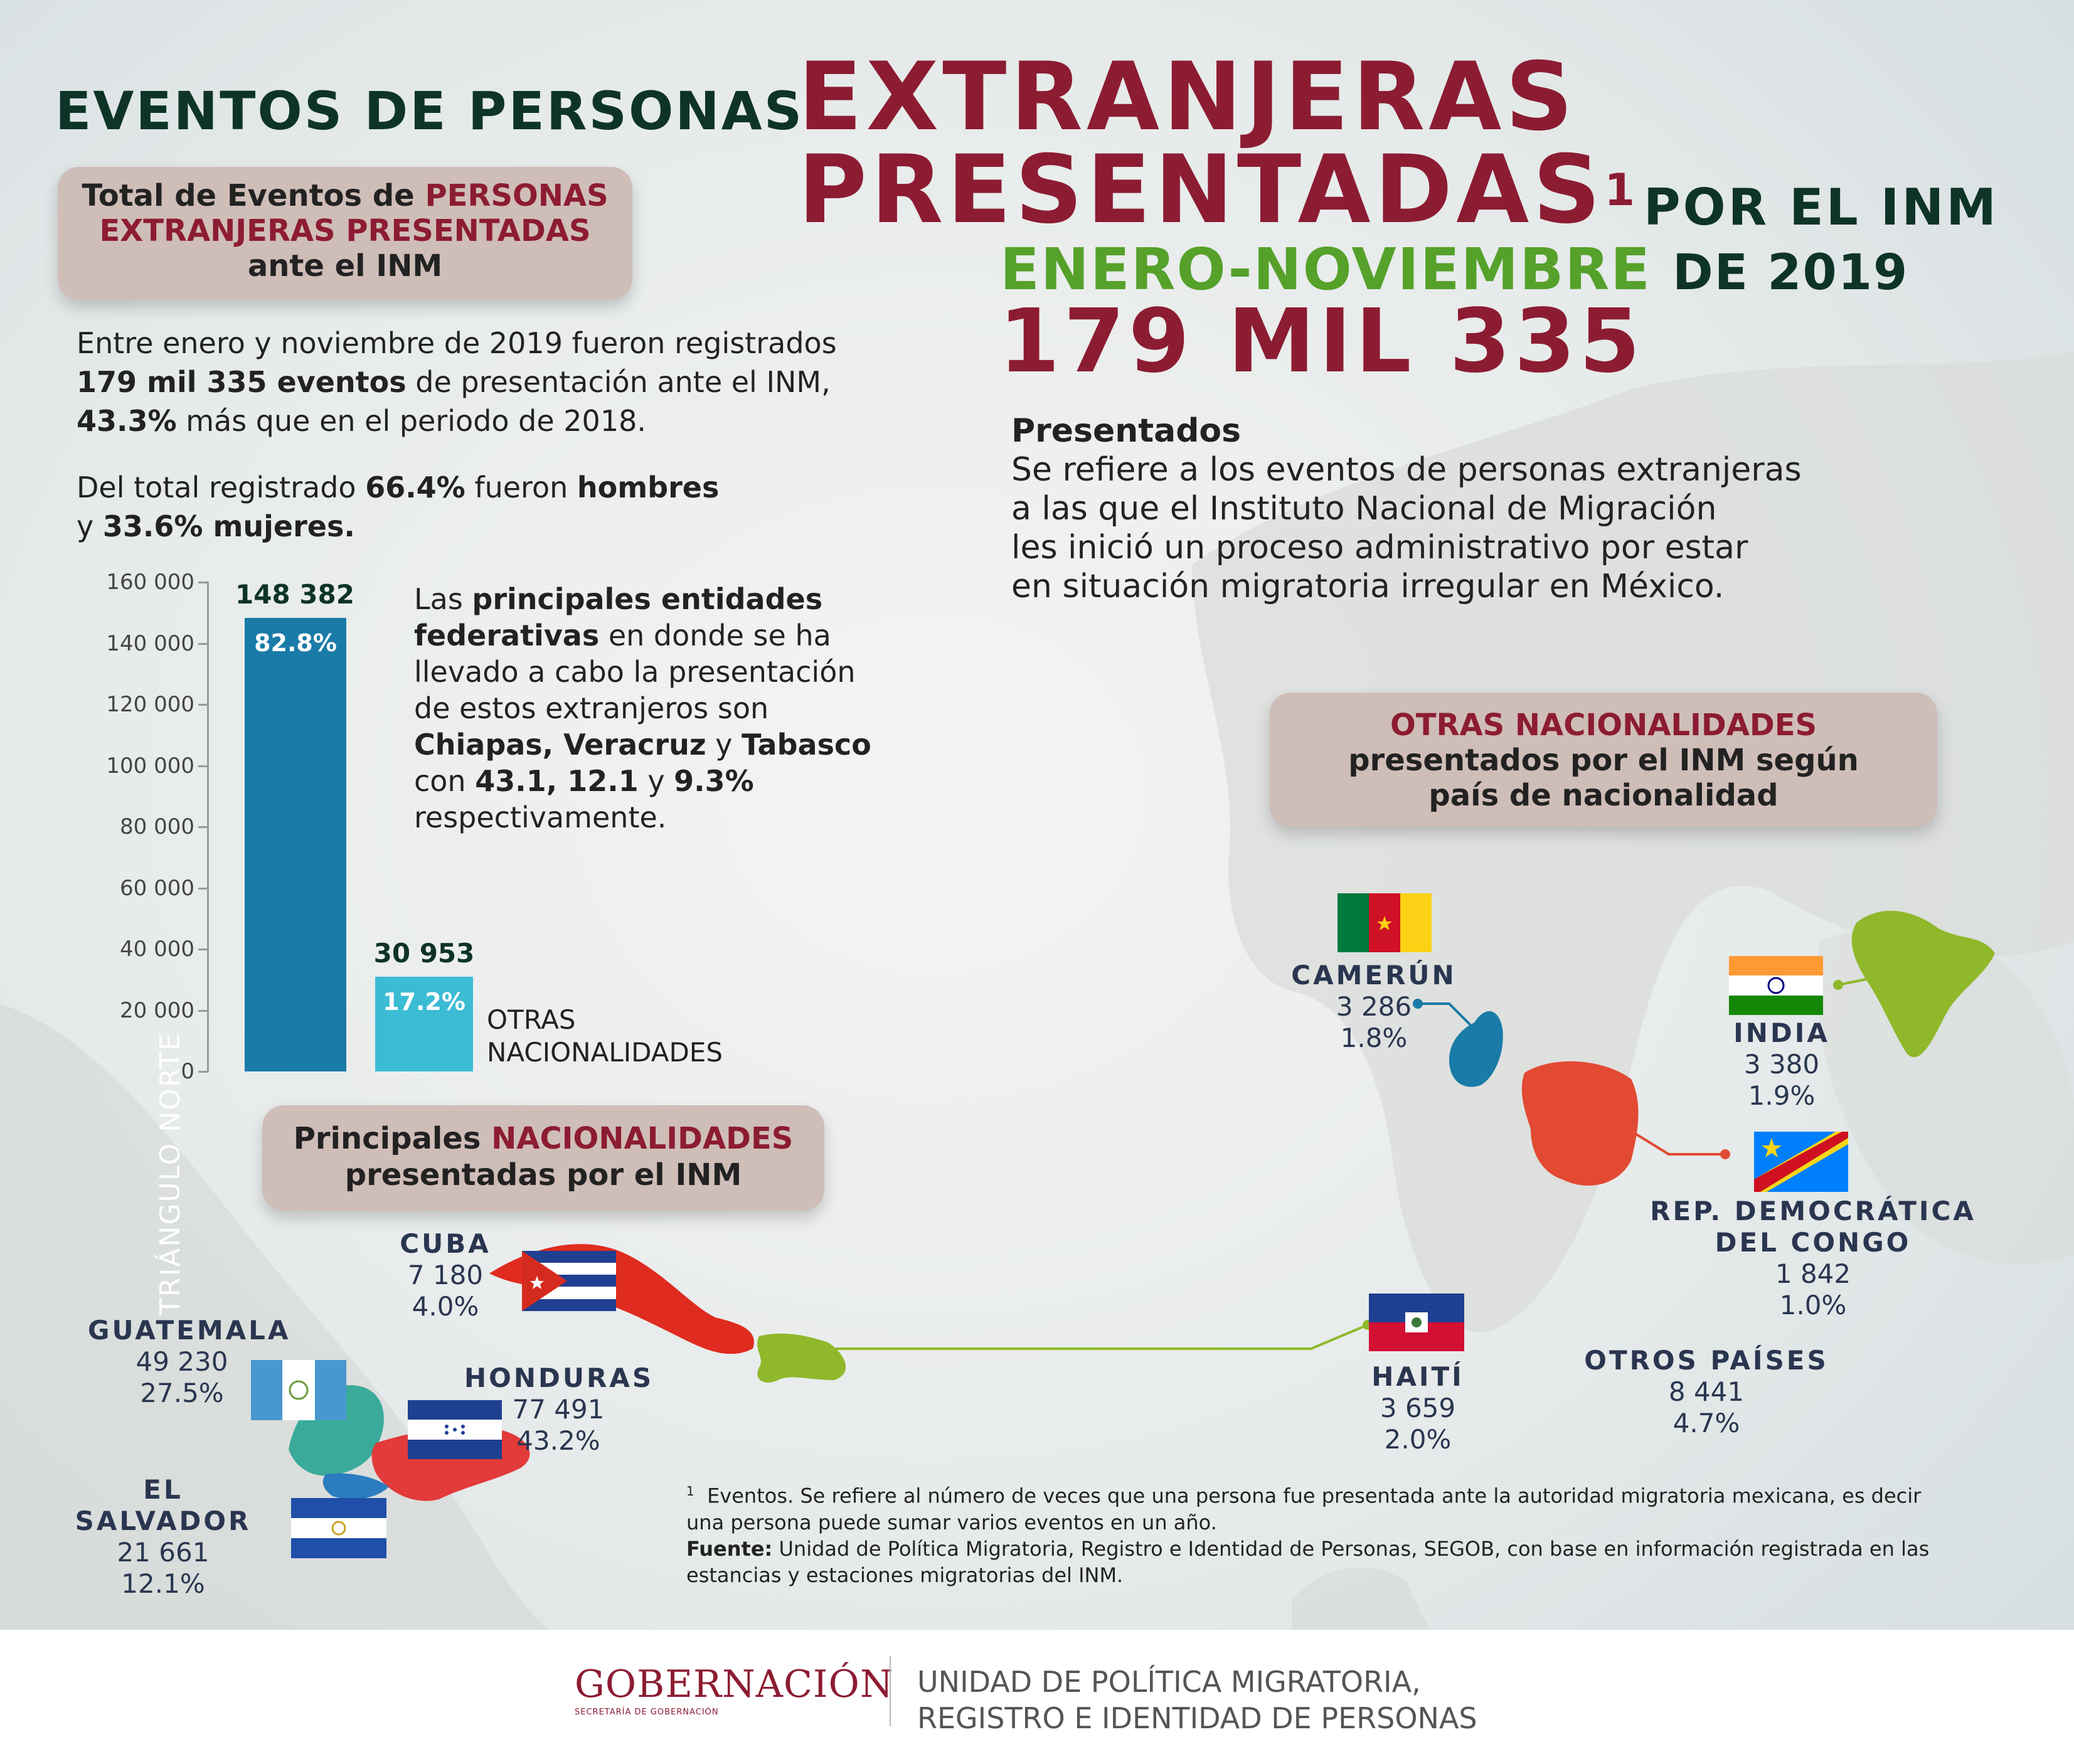  I want to click on box-line1a: Total de Eventos de, so click(253, 195).